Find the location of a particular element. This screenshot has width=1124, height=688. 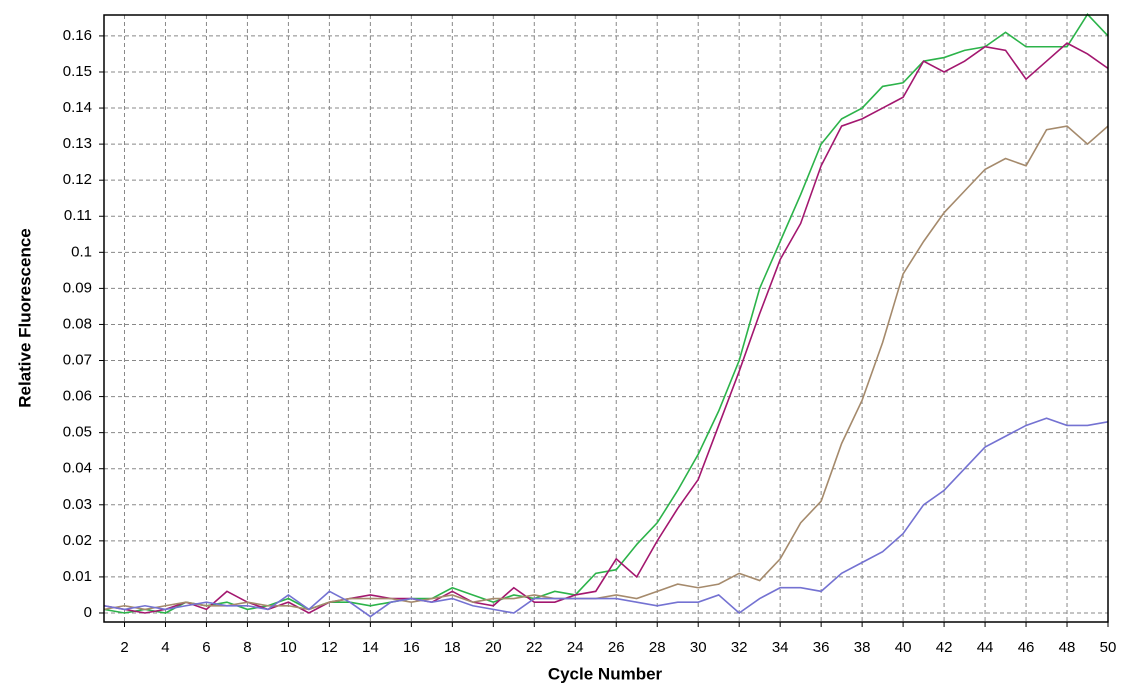

y-tick-label: 0 is located at coordinates (88, 612).